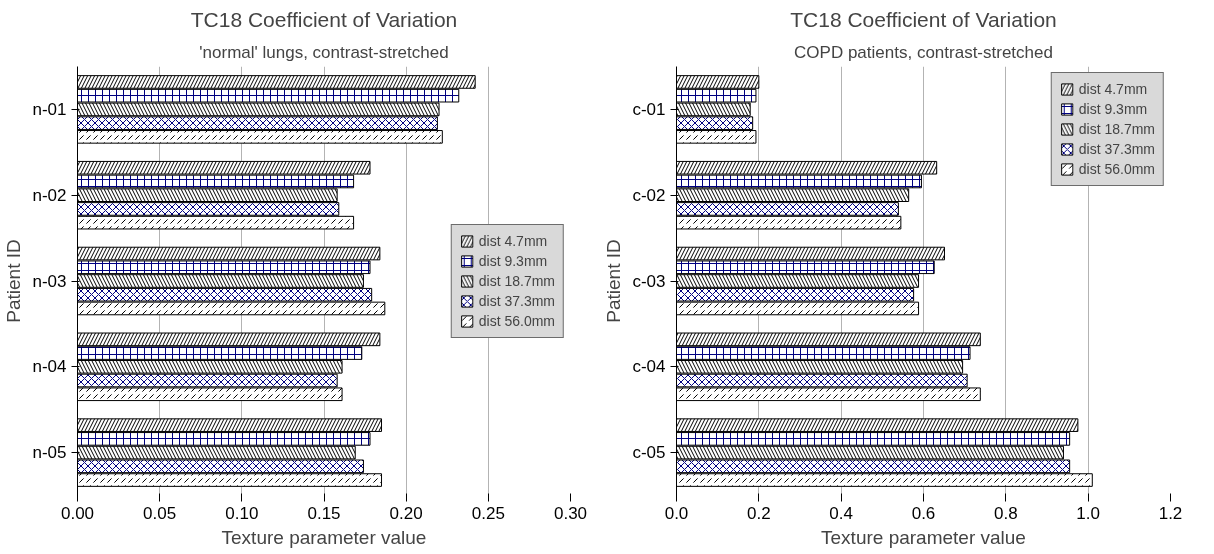 The width and height of the screenshot is (1214, 554). I want to click on y-tick-label: c-01, so click(649, 109).